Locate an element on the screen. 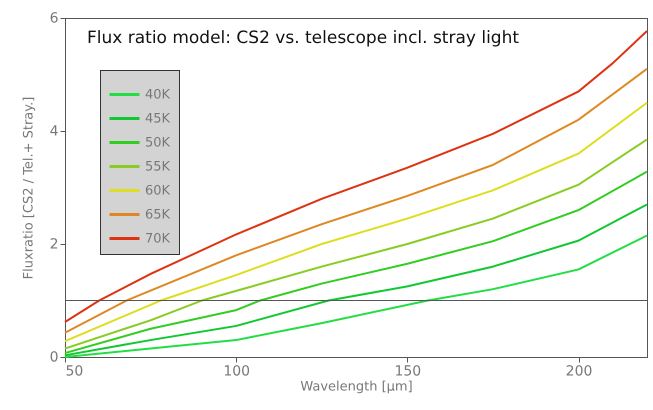  text: Flux ratio model: CS2 vs. telescope incl. stray light is located at coordinates (303, 38).